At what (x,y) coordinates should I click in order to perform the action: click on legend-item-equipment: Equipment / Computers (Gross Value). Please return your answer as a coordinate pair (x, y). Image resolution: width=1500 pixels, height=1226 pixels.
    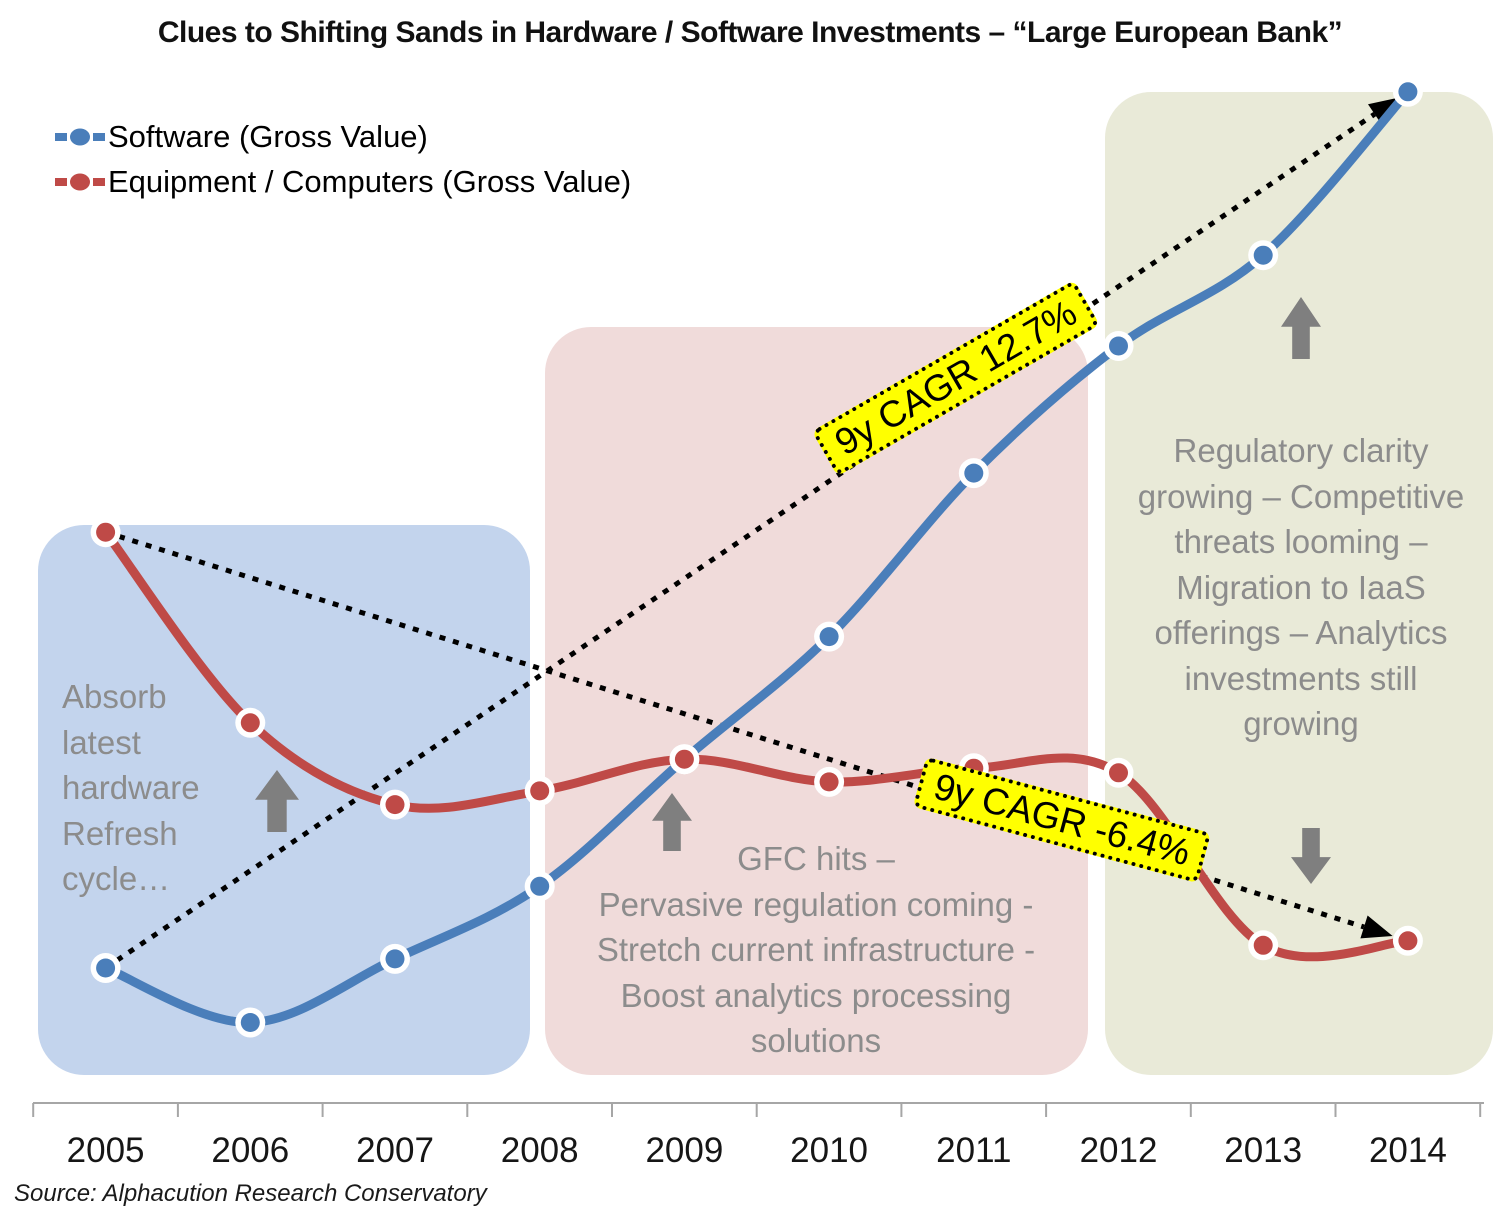
    Looking at the image, I should click on (342, 181).